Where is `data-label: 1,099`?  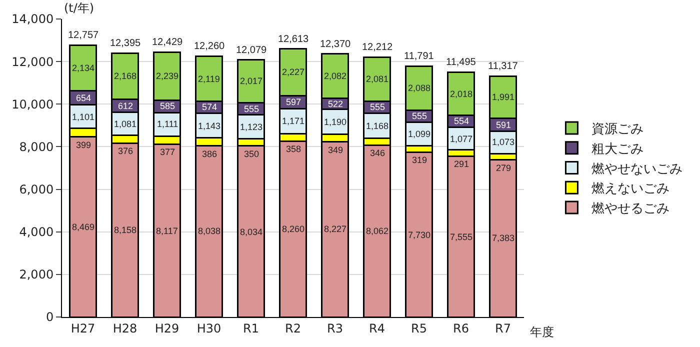
data-label: 1,099 is located at coordinates (419, 134).